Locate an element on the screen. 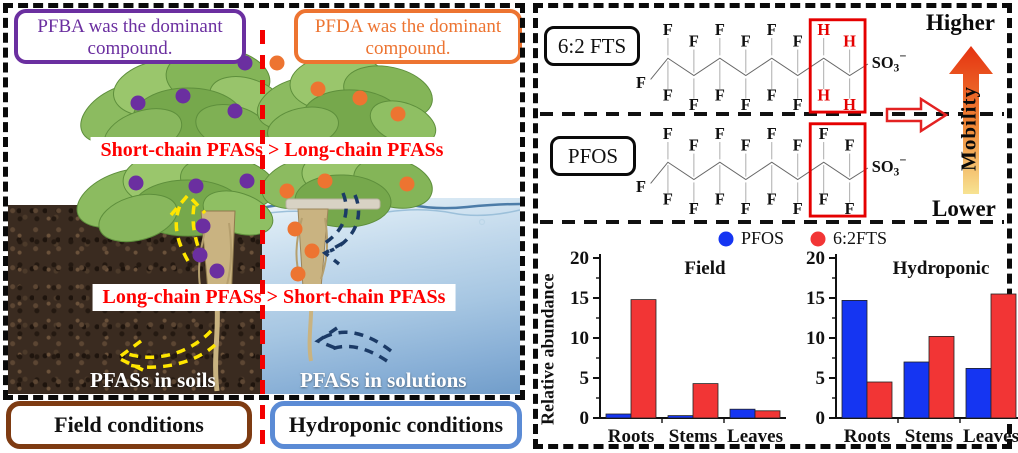  legend-item-62fts: 6:2FTS is located at coordinates (848, 238).